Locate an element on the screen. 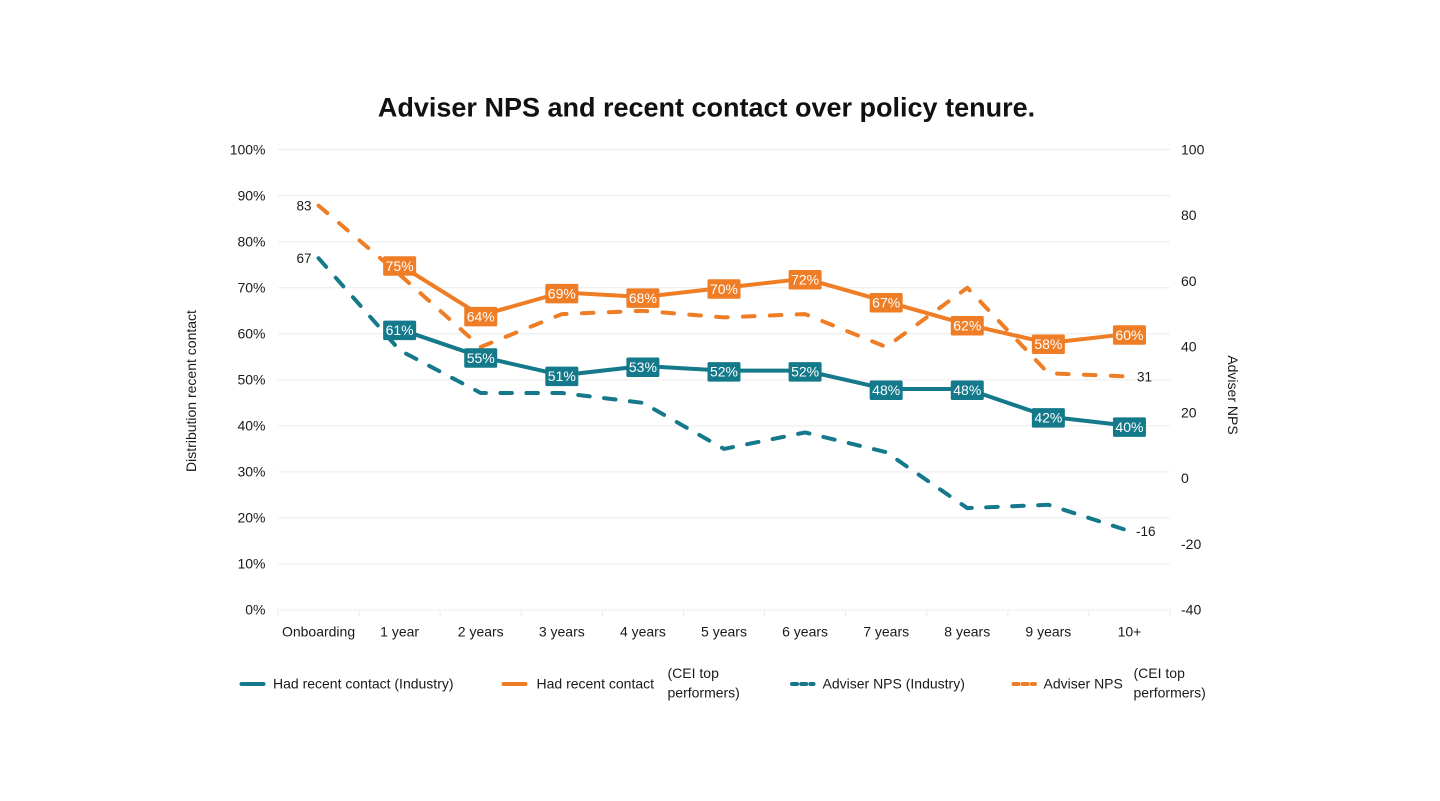 Image resolution: width=1440 pixels, height=801 pixels. svg-text: 67% is located at coordinates (886, 303).